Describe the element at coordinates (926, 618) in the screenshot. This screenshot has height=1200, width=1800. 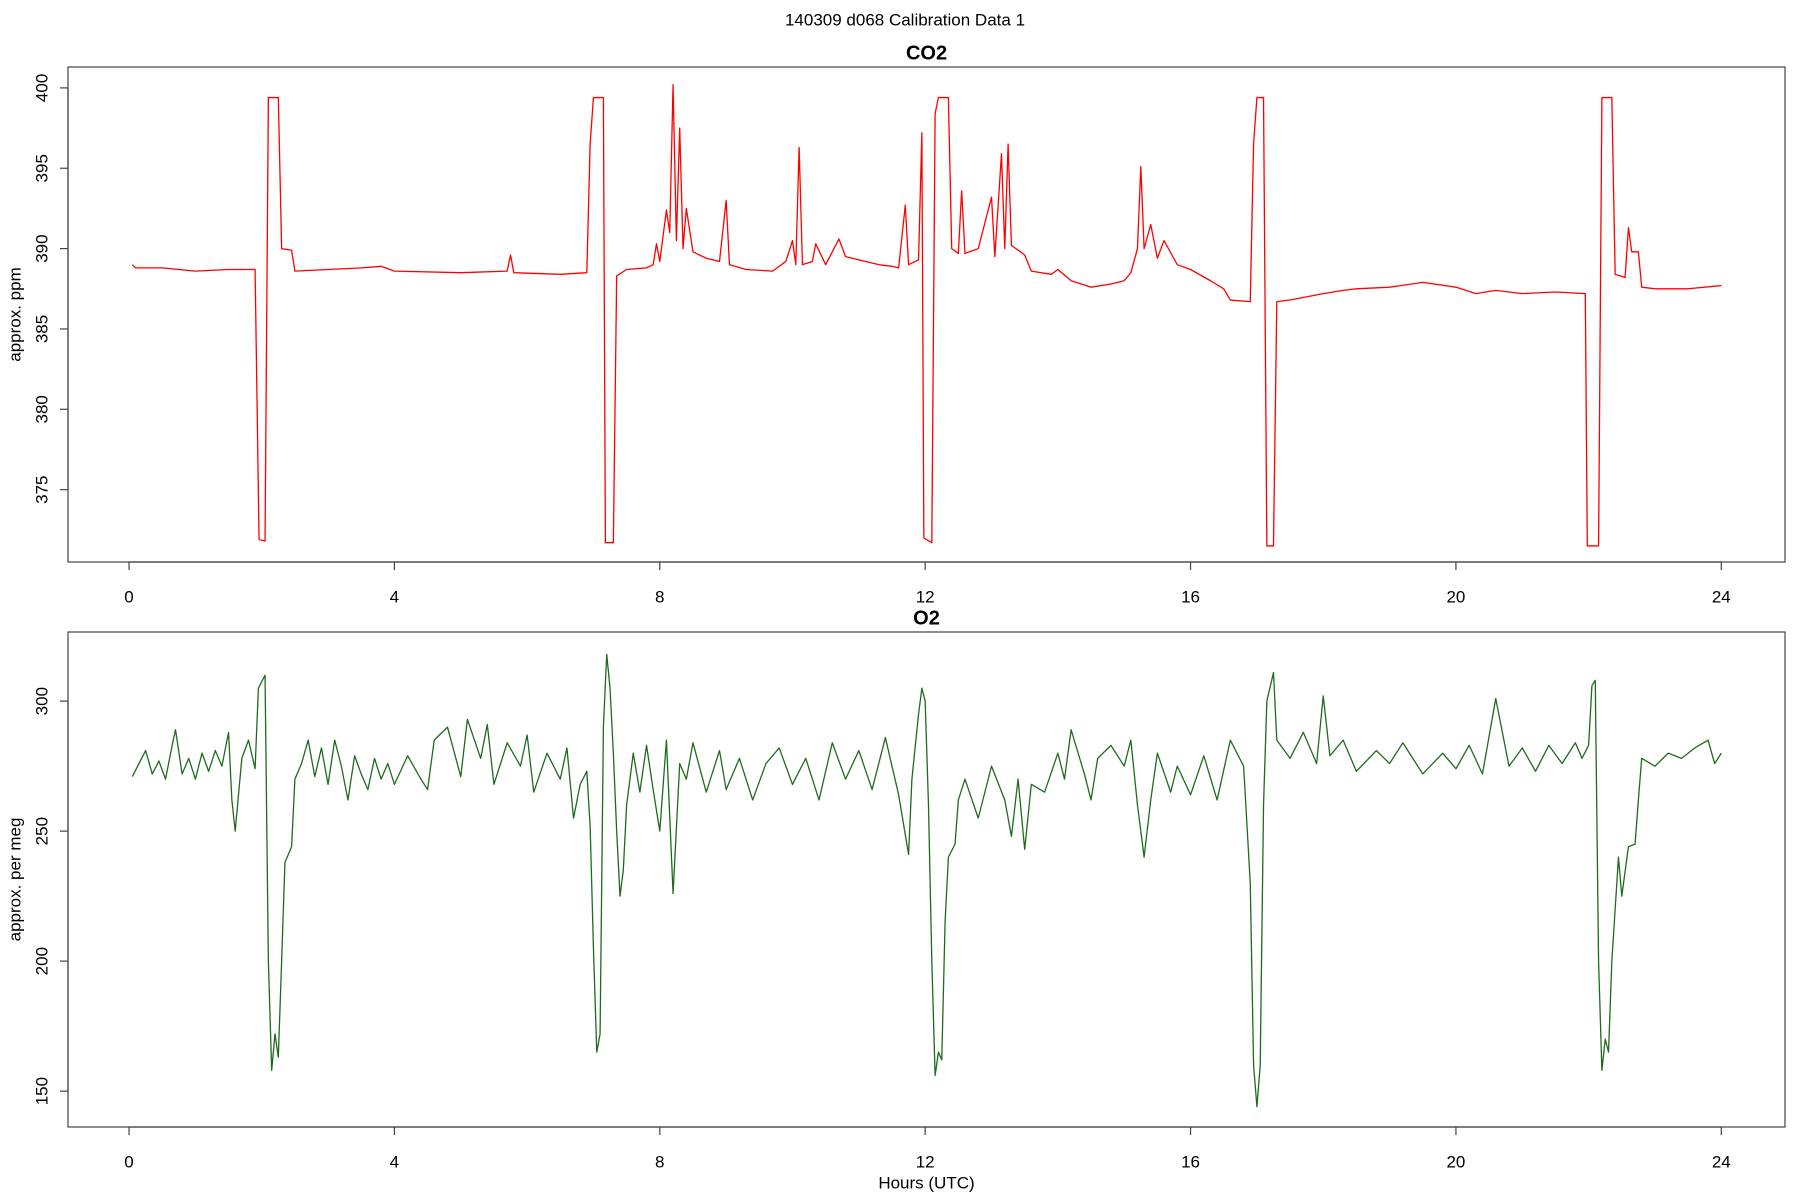
I see `panel-title: O2` at that location.